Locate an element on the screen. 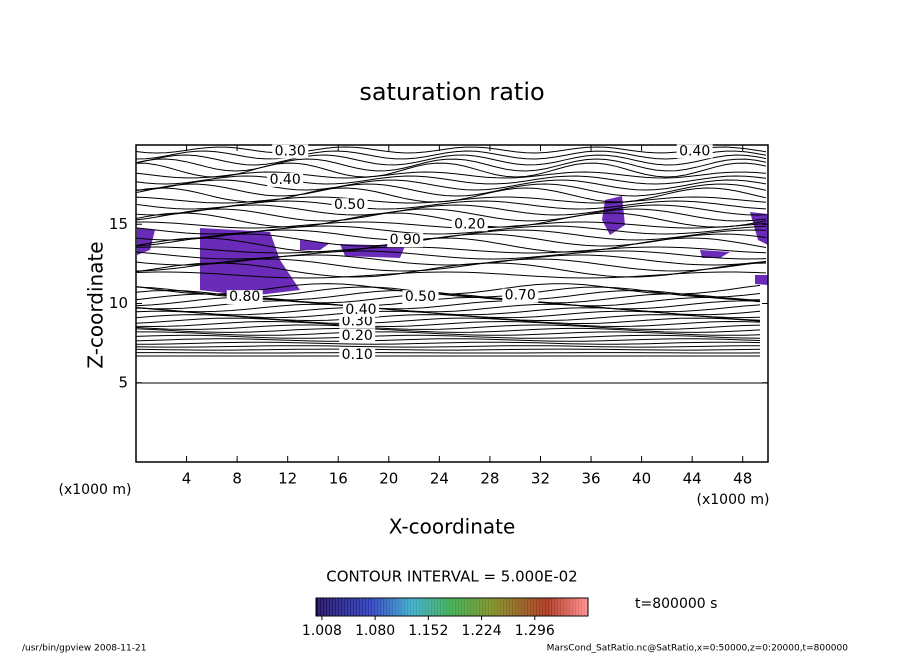 The image size is (904, 654). colorbar is located at coordinates (452, 607).